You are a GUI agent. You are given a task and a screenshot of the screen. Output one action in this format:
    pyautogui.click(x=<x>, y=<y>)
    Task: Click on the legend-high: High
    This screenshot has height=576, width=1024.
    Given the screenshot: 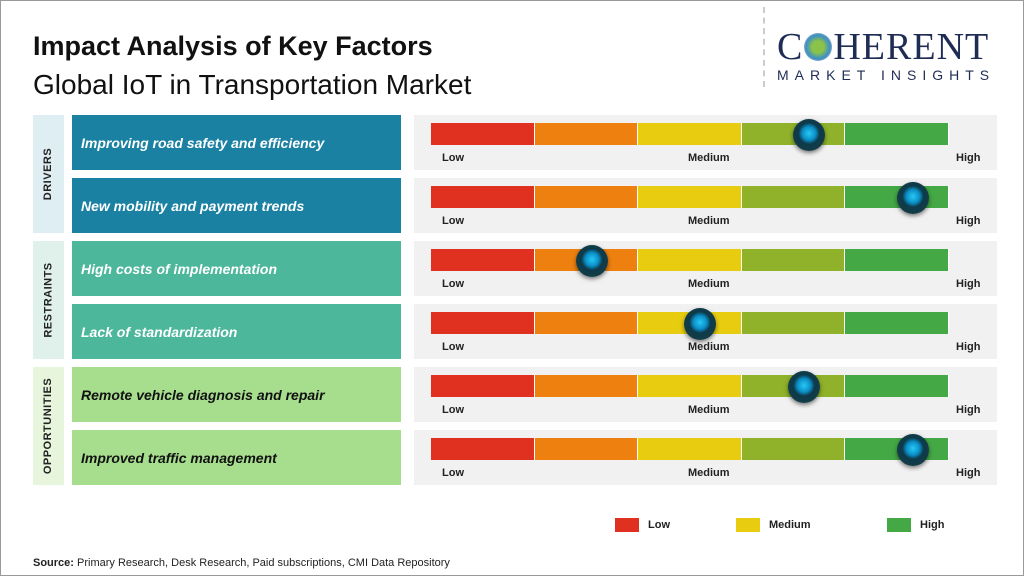 What is the action you would take?
    pyautogui.click(x=915, y=525)
    